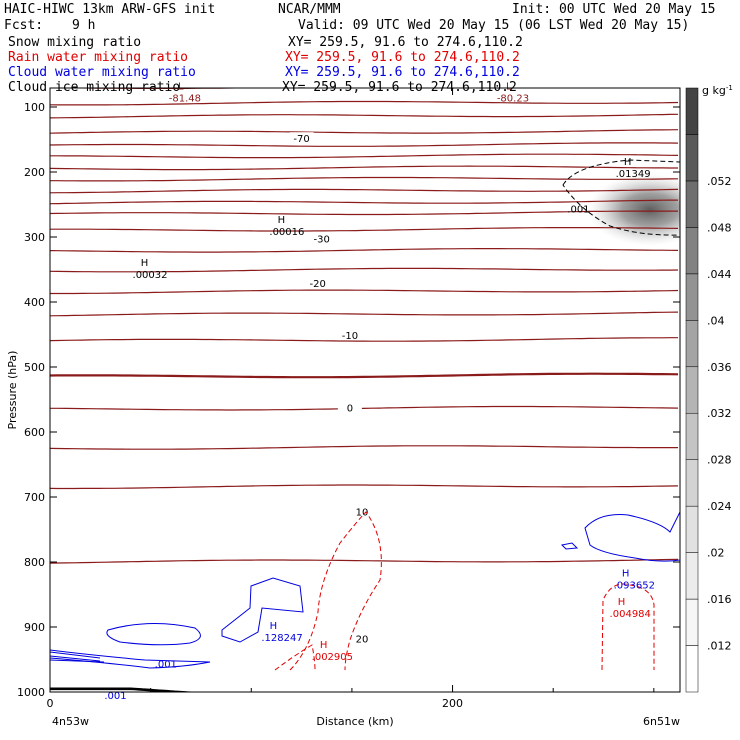 This screenshot has height=740, width=740. What do you see at coordinates (34, 237) in the screenshot?
I see `y-tick-label: 300` at bounding box center [34, 237].